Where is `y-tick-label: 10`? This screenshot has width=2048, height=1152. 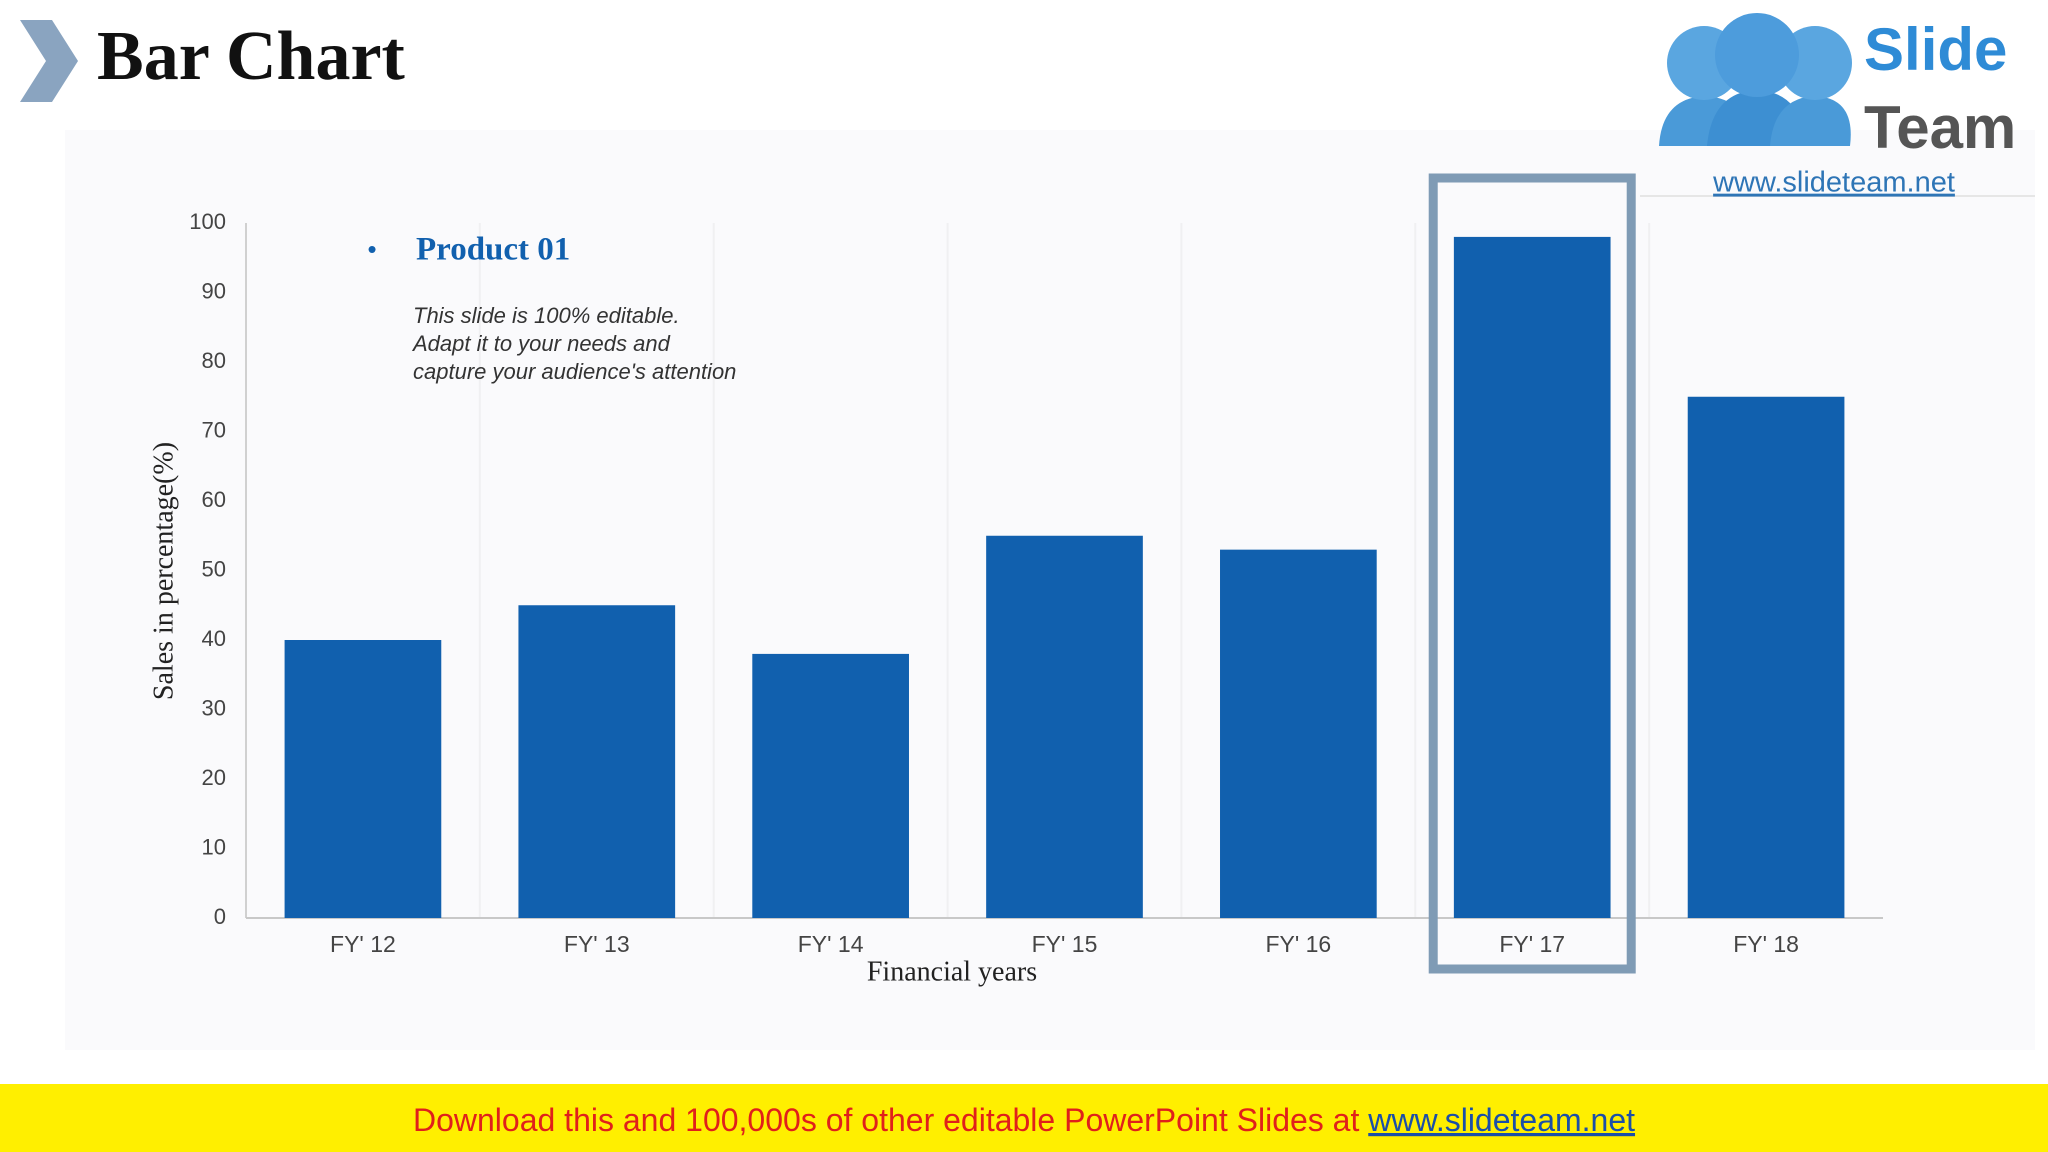 y-tick-label: 10 is located at coordinates (214, 846).